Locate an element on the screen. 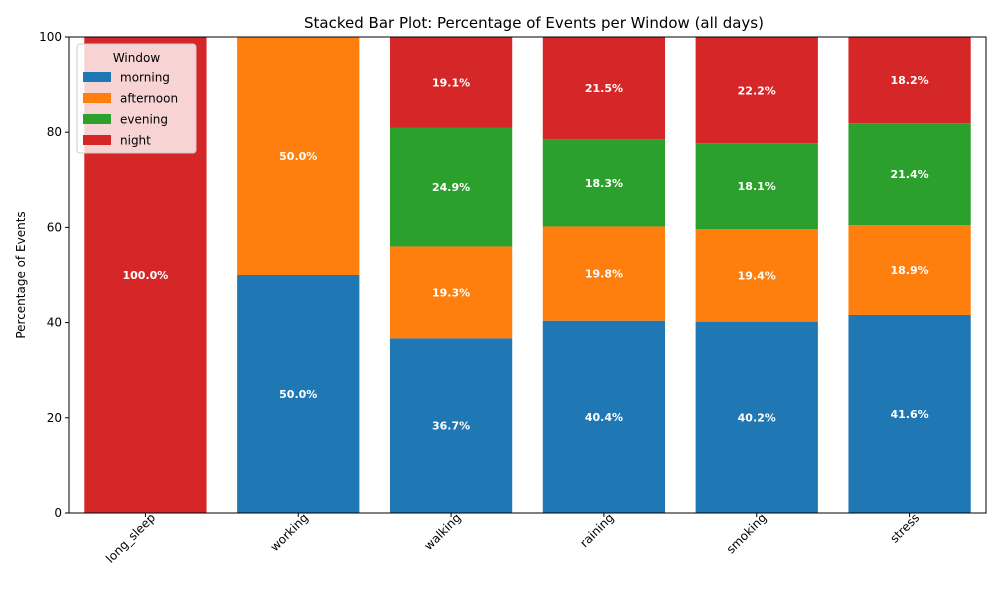 The image size is (1000, 600). bar-working-afternoon is located at coordinates (298, 156).